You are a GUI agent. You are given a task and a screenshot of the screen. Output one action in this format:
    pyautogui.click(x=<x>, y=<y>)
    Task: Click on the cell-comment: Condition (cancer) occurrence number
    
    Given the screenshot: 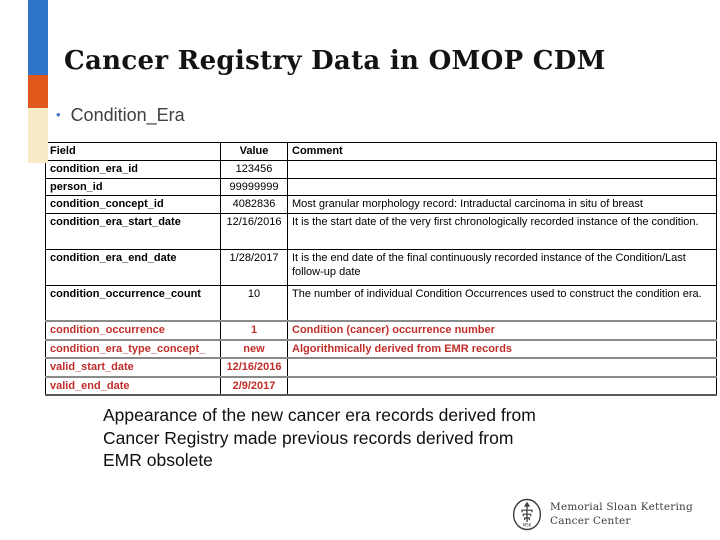 What is the action you would take?
    pyautogui.click(x=502, y=330)
    